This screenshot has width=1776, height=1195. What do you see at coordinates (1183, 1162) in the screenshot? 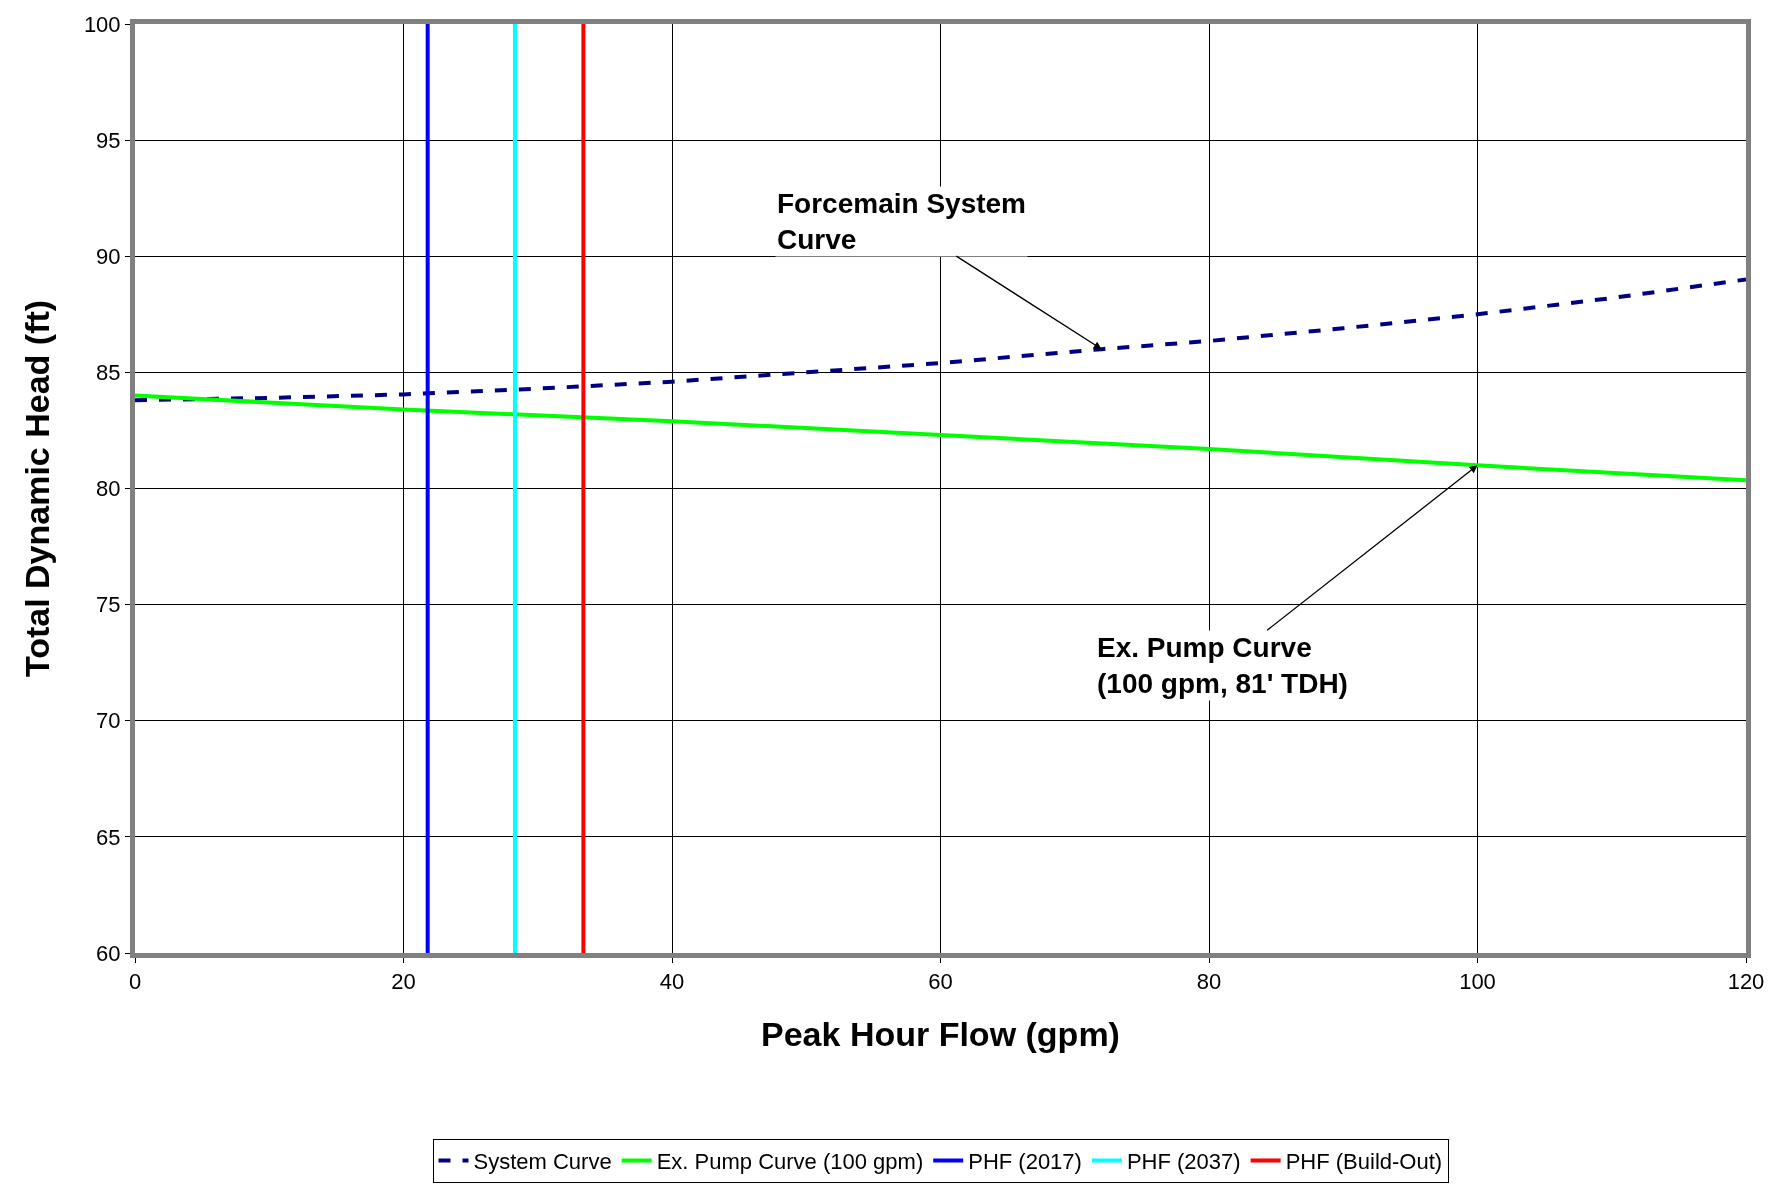
I see `legend-label: PHF (2037)` at bounding box center [1183, 1162].